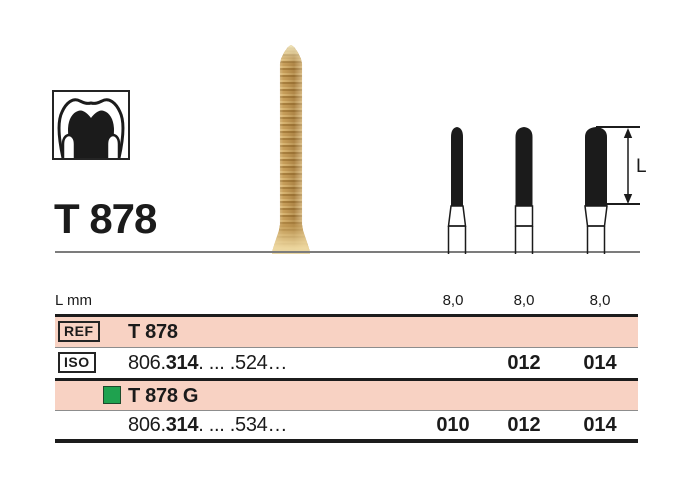 The width and height of the screenshot is (681, 500). What do you see at coordinates (453, 425) in the screenshot?
I see `size-value: 010` at bounding box center [453, 425].